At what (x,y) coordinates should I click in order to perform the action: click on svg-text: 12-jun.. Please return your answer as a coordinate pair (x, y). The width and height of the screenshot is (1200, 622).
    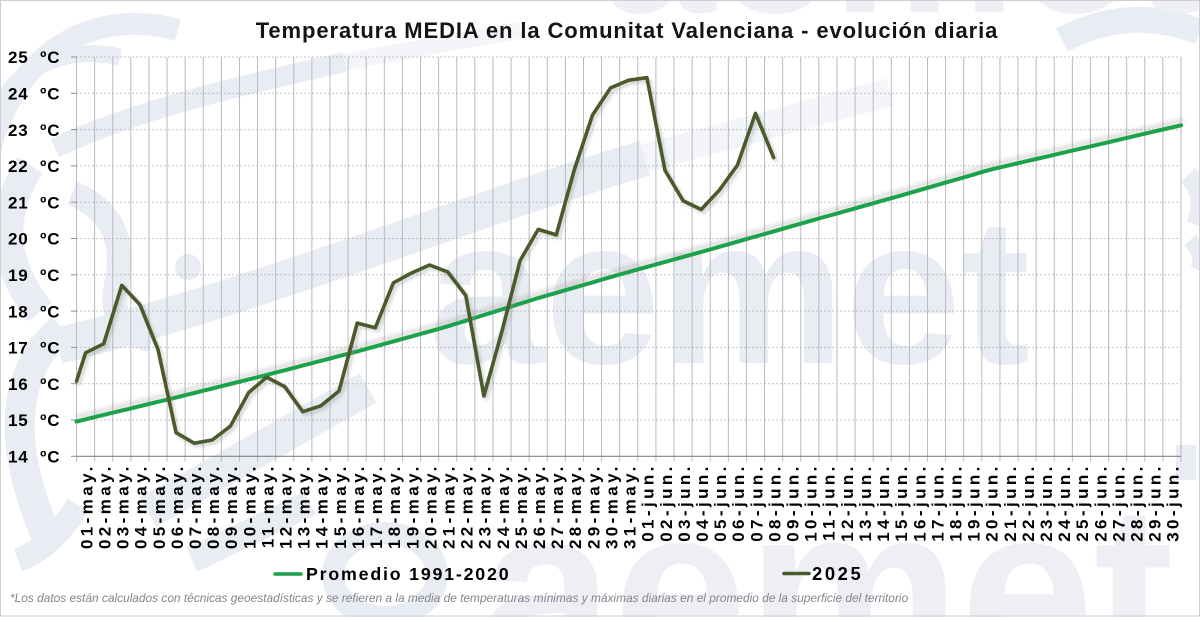
    Looking at the image, I should click on (847, 502).